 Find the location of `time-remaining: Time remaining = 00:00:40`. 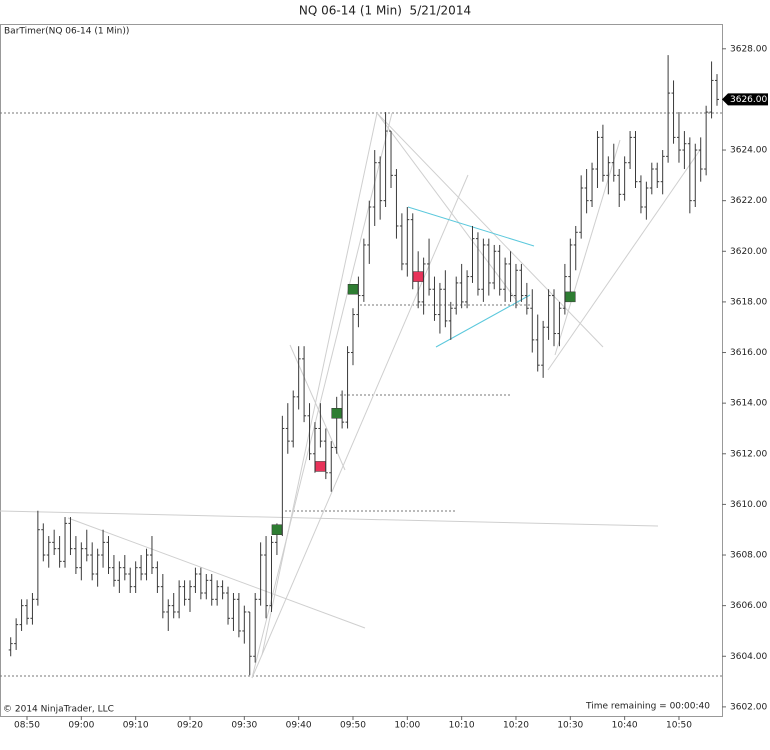

time-remaining: Time remaining = 00:00:40 is located at coordinates (647, 707).